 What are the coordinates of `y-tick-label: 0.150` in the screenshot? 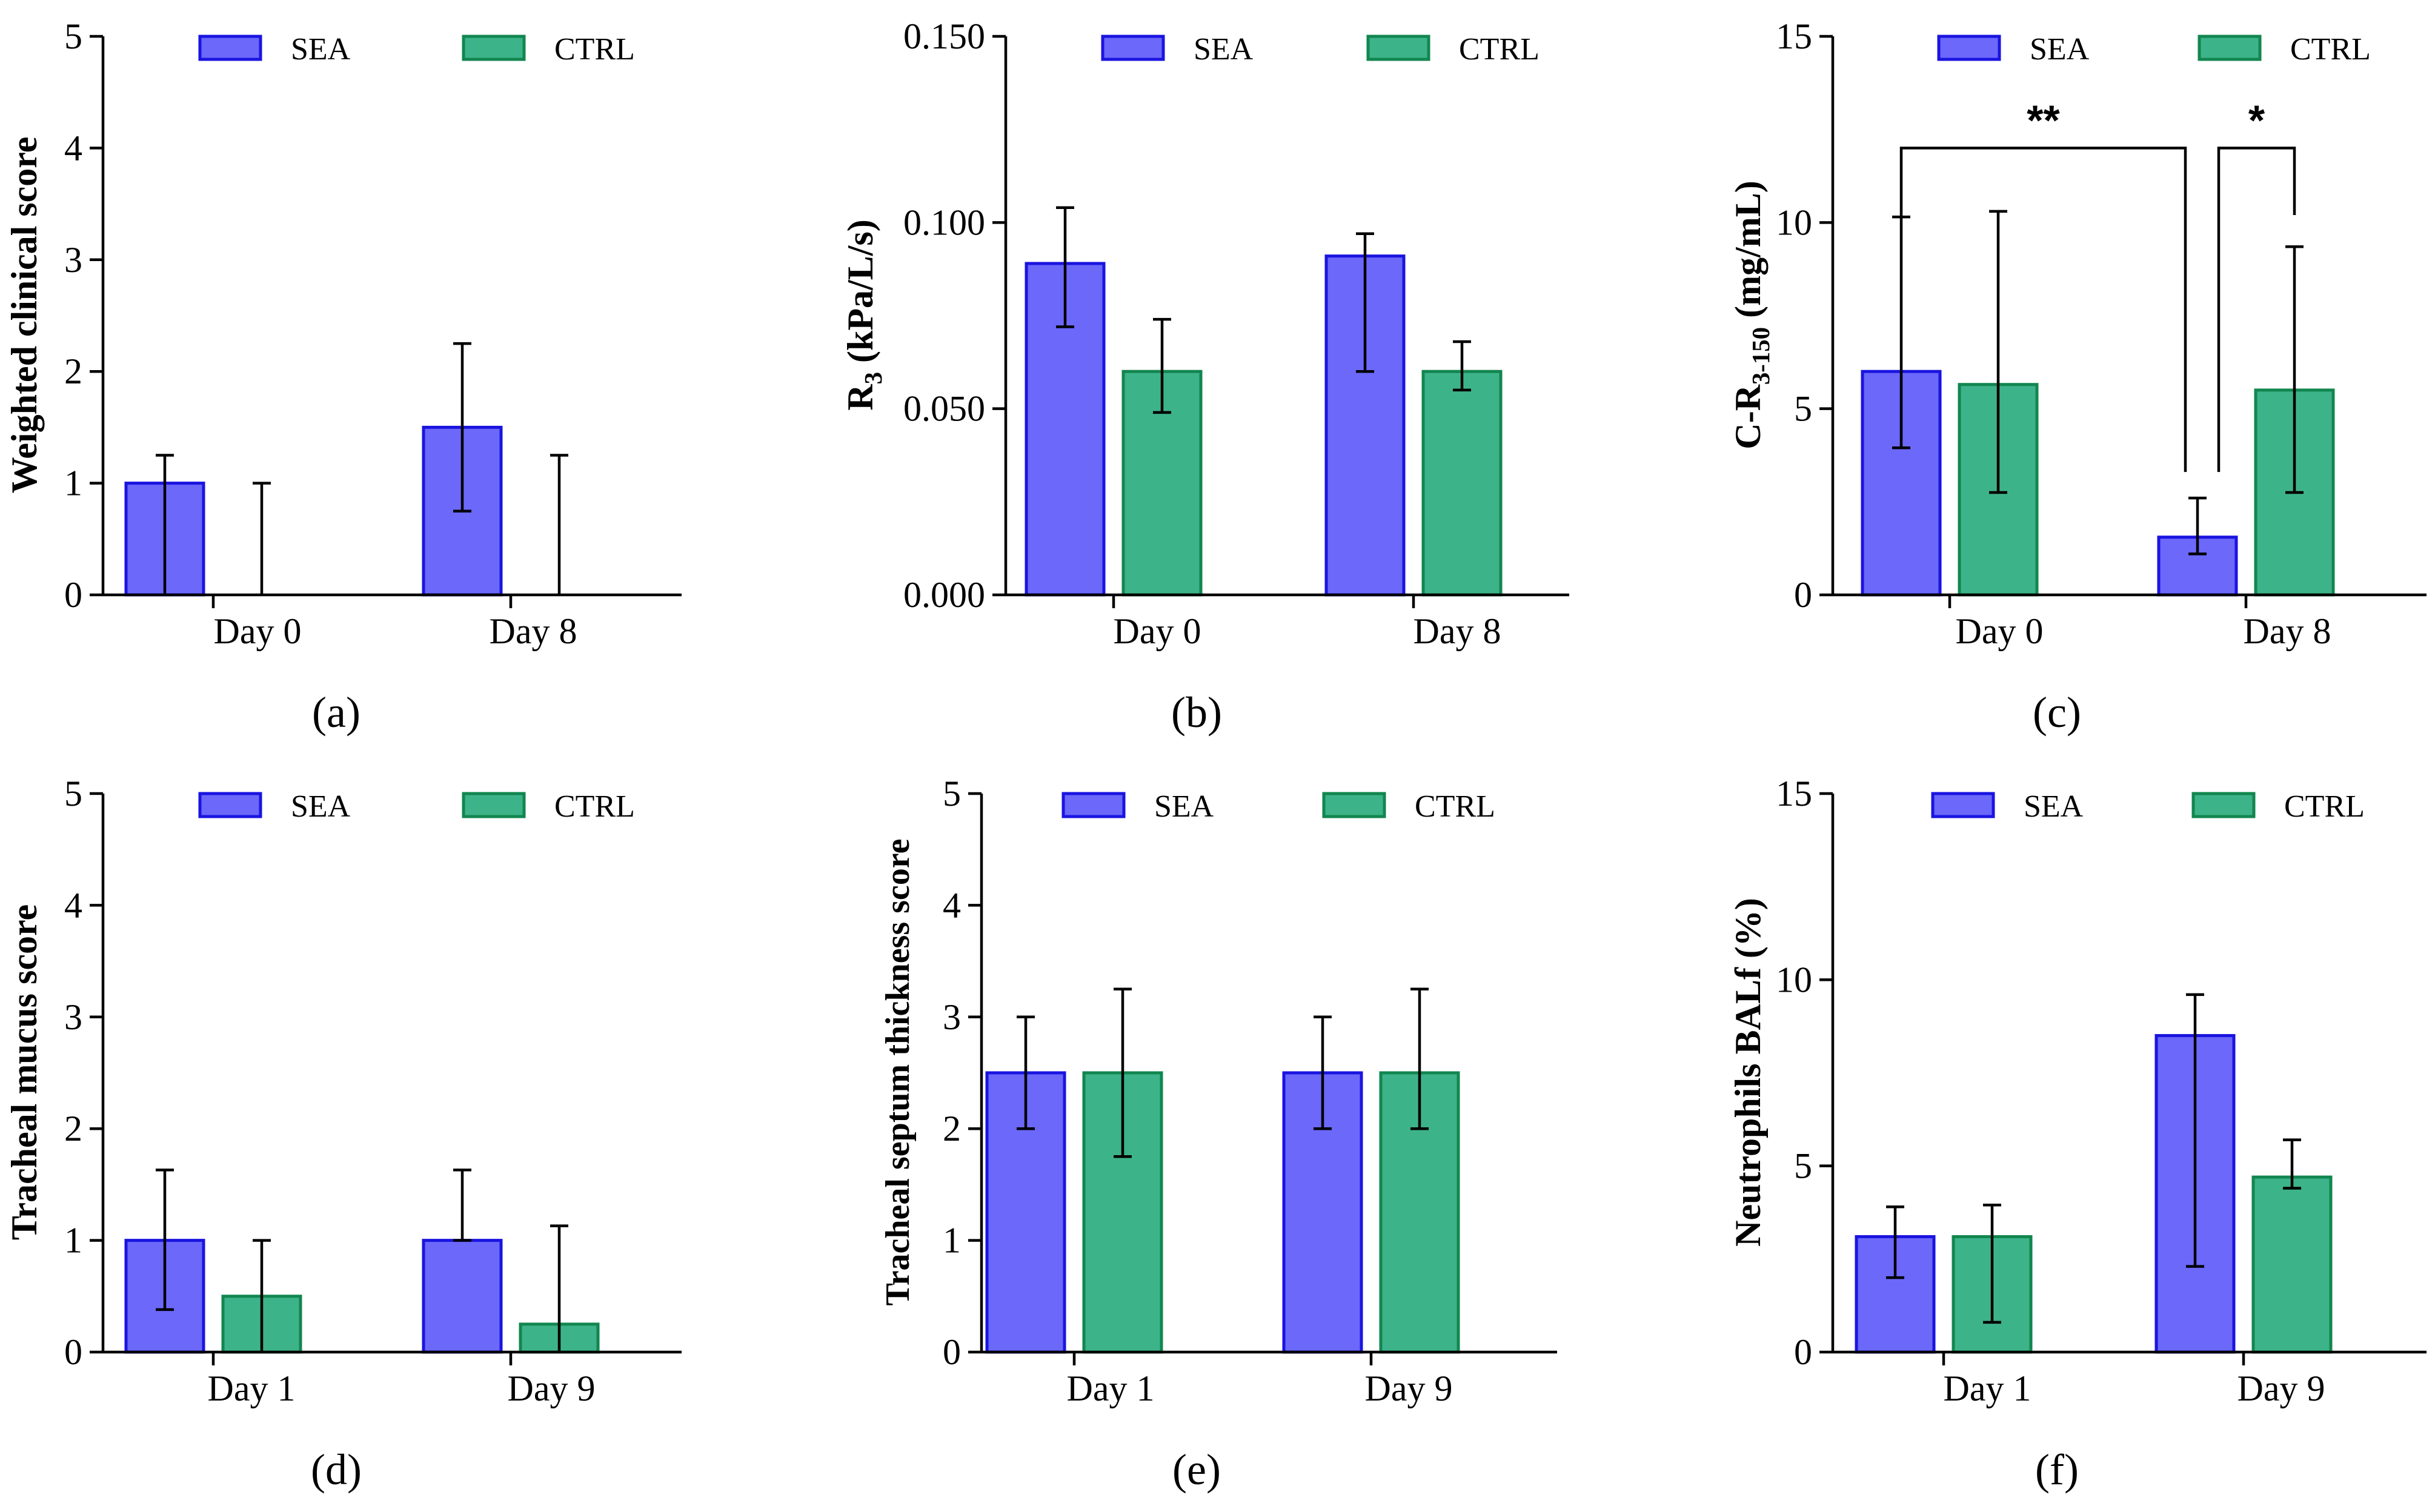 It's located at (944, 36).